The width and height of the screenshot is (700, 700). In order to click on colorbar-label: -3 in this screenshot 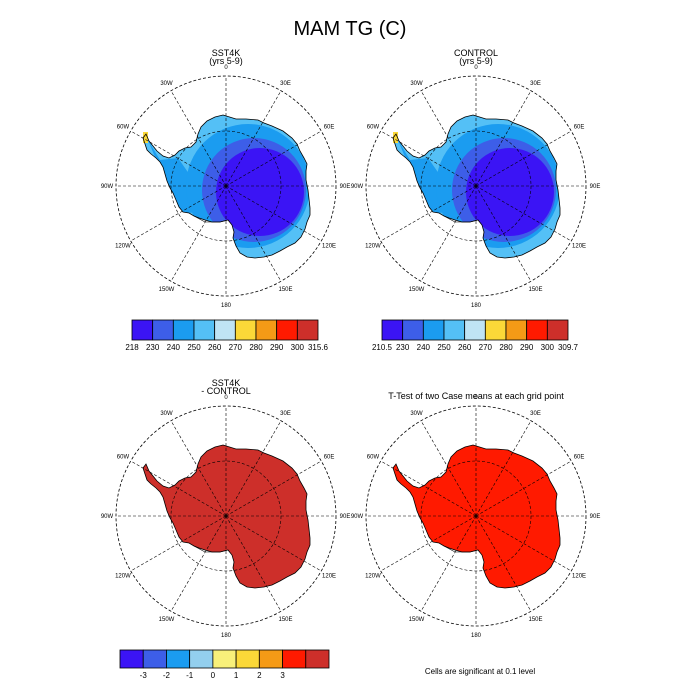, I will do `click(144, 675)`.